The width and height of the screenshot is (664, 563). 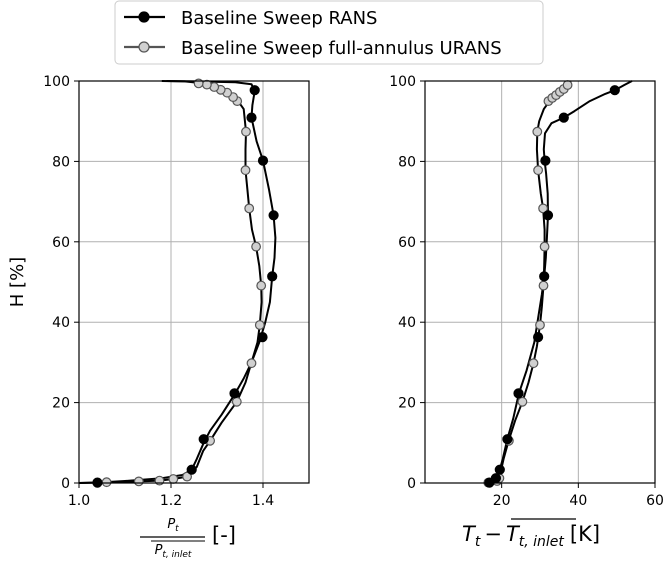 What do you see at coordinates (279, 18) in the screenshot?
I see `legend-label-rans: Baseline Sweep RANS` at bounding box center [279, 18].